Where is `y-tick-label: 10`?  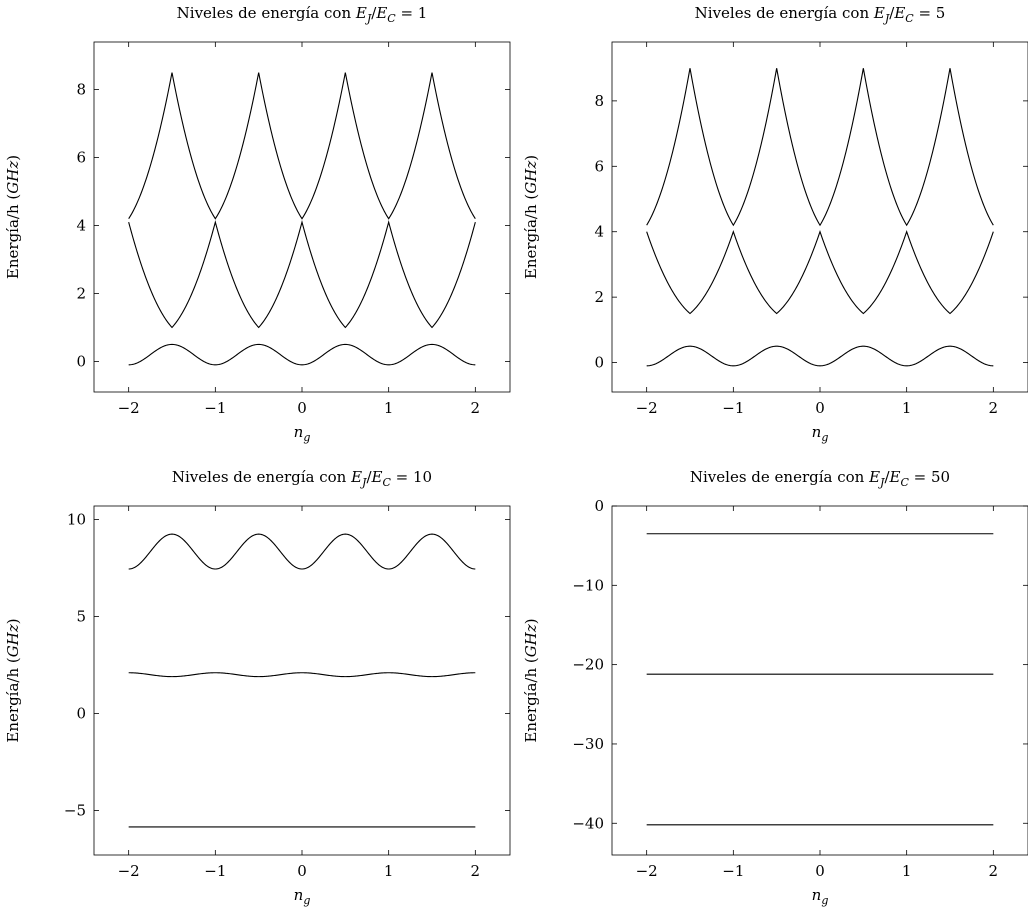 y-tick-label: 10 is located at coordinates (76, 520).